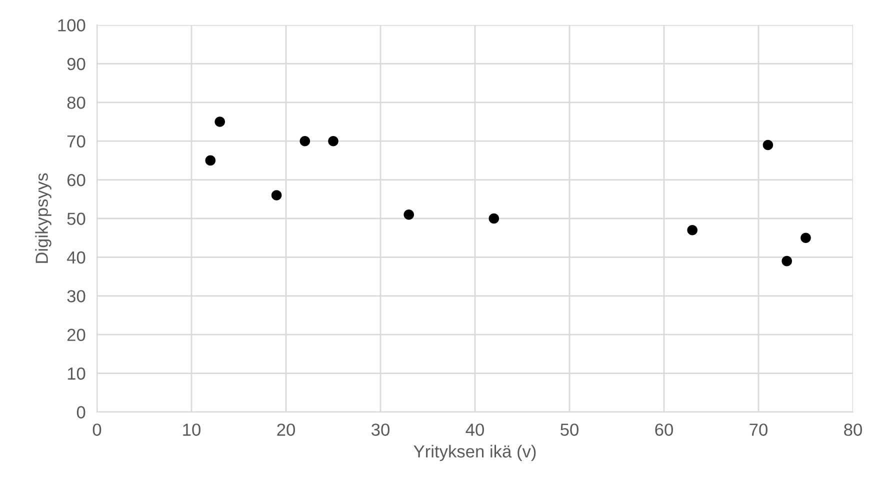  What do you see at coordinates (286, 430) in the screenshot?
I see `x-tick-label: 20` at bounding box center [286, 430].